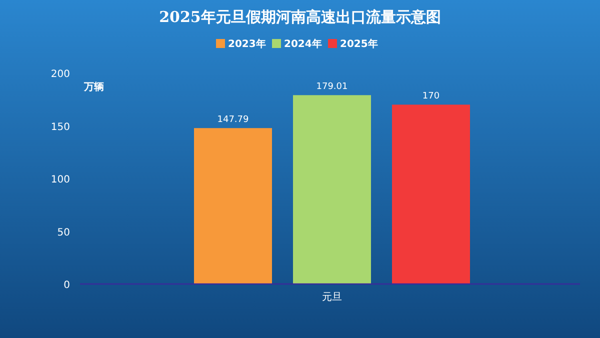 The height and width of the screenshot is (338, 600). Describe the element at coordinates (359, 44) in the screenshot. I see `legend-label: 2025年` at that location.